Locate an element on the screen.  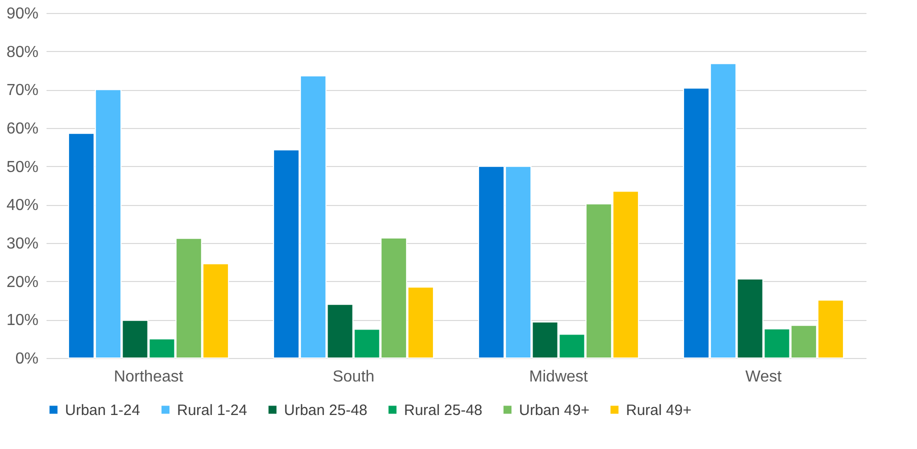
legend-label: Urban 1-24 is located at coordinates (102, 410).